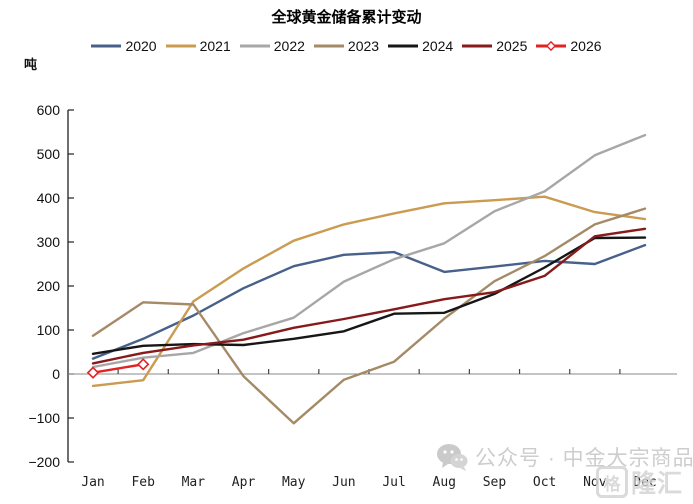 This screenshot has width=693, height=504. What do you see at coordinates (569, 46) in the screenshot?
I see `legend-item-2026: 2026` at bounding box center [569, 46].